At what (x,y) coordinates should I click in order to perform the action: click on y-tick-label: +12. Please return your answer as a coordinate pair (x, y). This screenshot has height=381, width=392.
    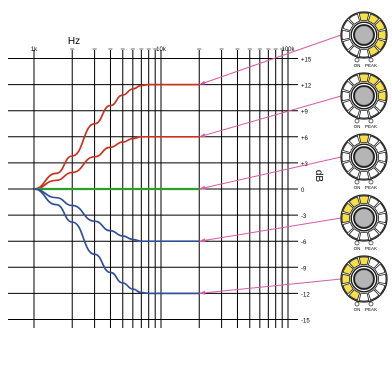
    Looking at the image, I should click on (306, 87).